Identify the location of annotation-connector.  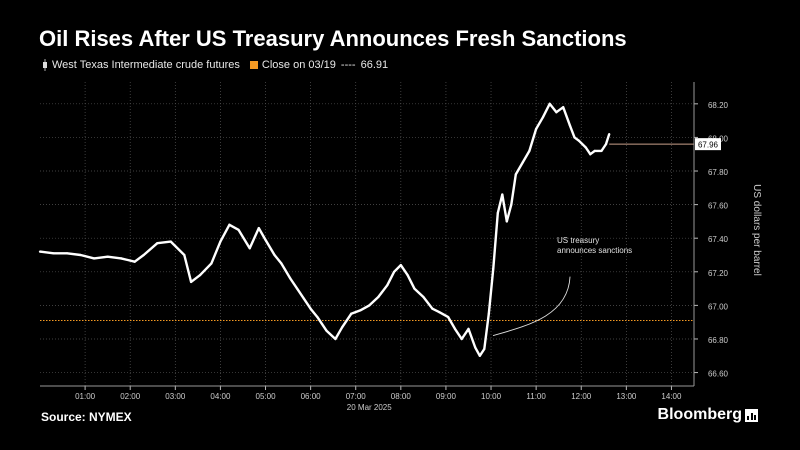
(531, 306).